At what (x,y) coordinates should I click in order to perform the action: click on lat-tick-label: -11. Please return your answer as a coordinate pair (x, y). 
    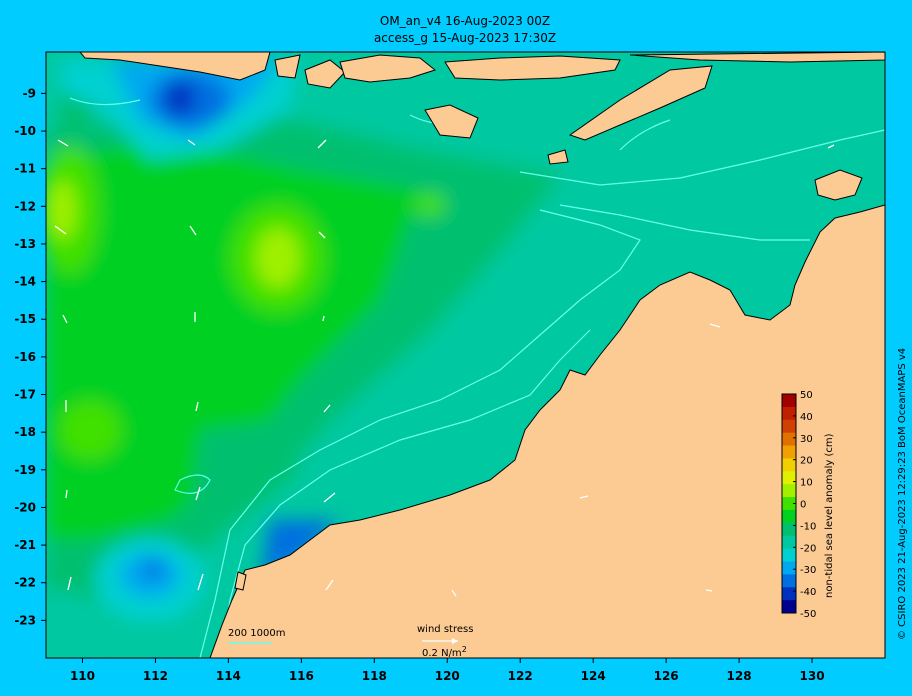
    Looking at the image, I should click on (25, 169).